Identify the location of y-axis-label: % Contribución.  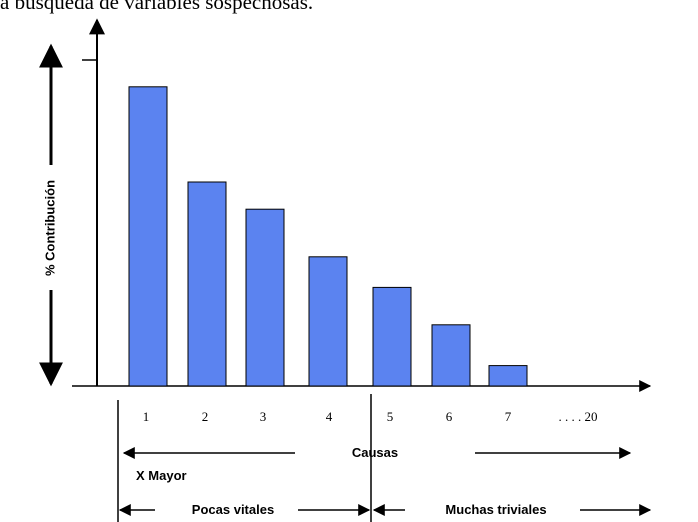
(49, 228).